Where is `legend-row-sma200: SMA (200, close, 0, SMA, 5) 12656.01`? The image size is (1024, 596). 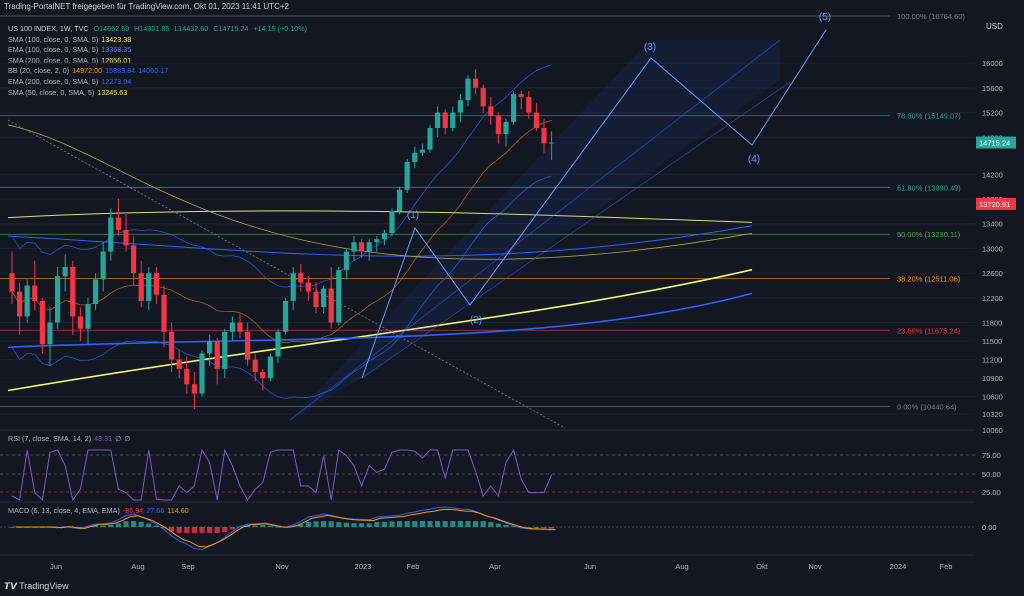 legend-row-sma200: SMA (200, close, 0, SMA, 5) 12656.01 is located at coordinates (159, 61).